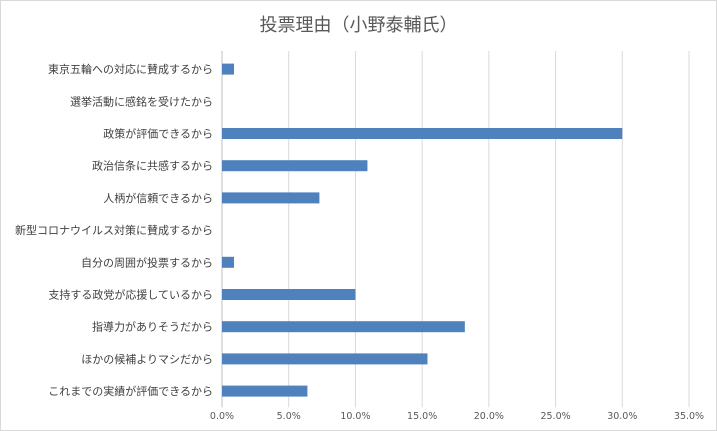  What do you see at coordinates (130, 391) in the screenshot?
I see `category-label: これまでの実績が評価できるから` at bounding box center [130, 391].